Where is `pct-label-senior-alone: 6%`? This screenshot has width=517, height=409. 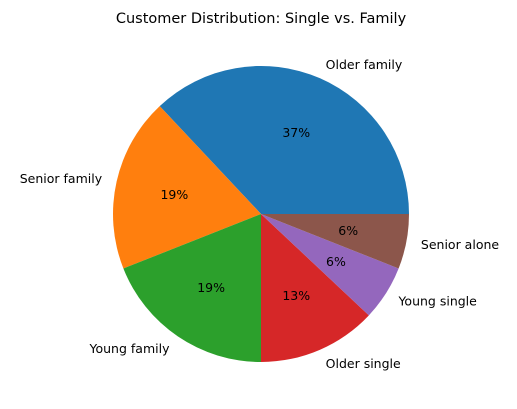
pct-label-senior-alone: 6% is located at coordinates (348, 230).